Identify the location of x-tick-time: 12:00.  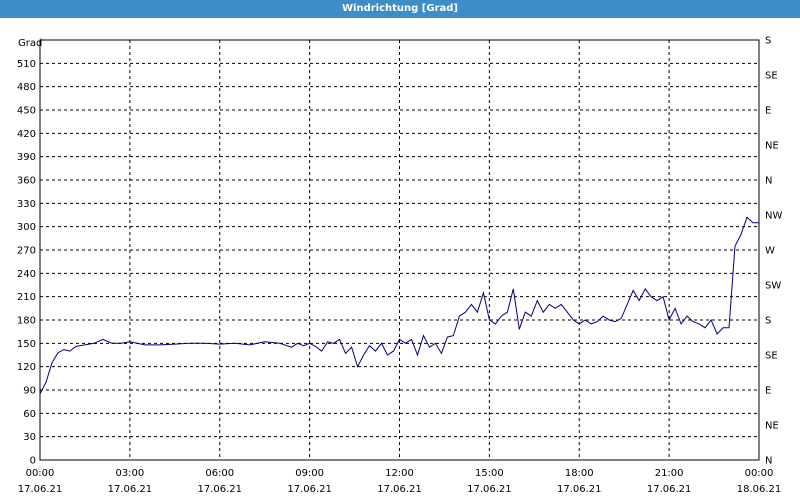
(399, 473).